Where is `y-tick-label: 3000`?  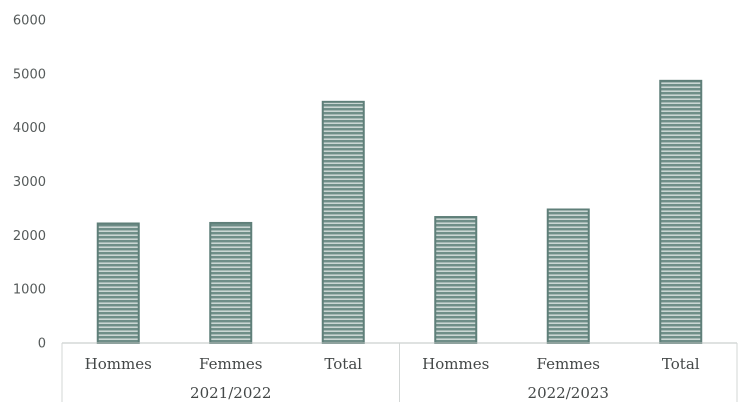 y-tick-label: 3000 is located at coordinates (29, 182).